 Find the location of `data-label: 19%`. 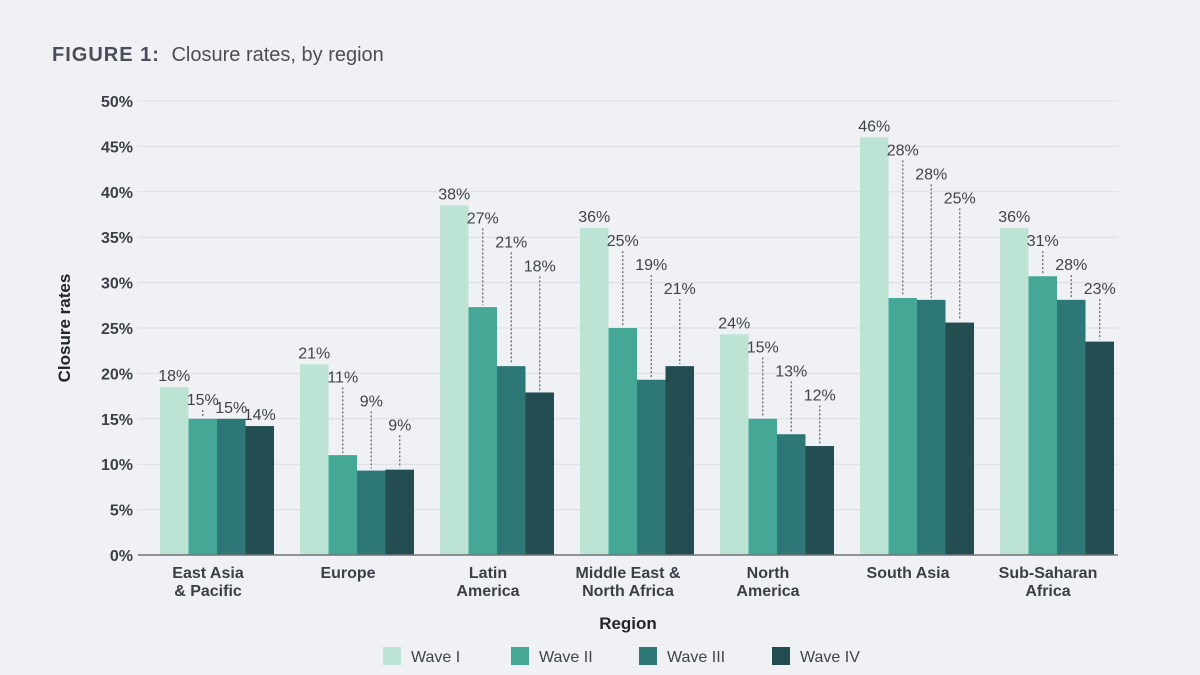

data-label: 19% is located at coordinates (651, 265).